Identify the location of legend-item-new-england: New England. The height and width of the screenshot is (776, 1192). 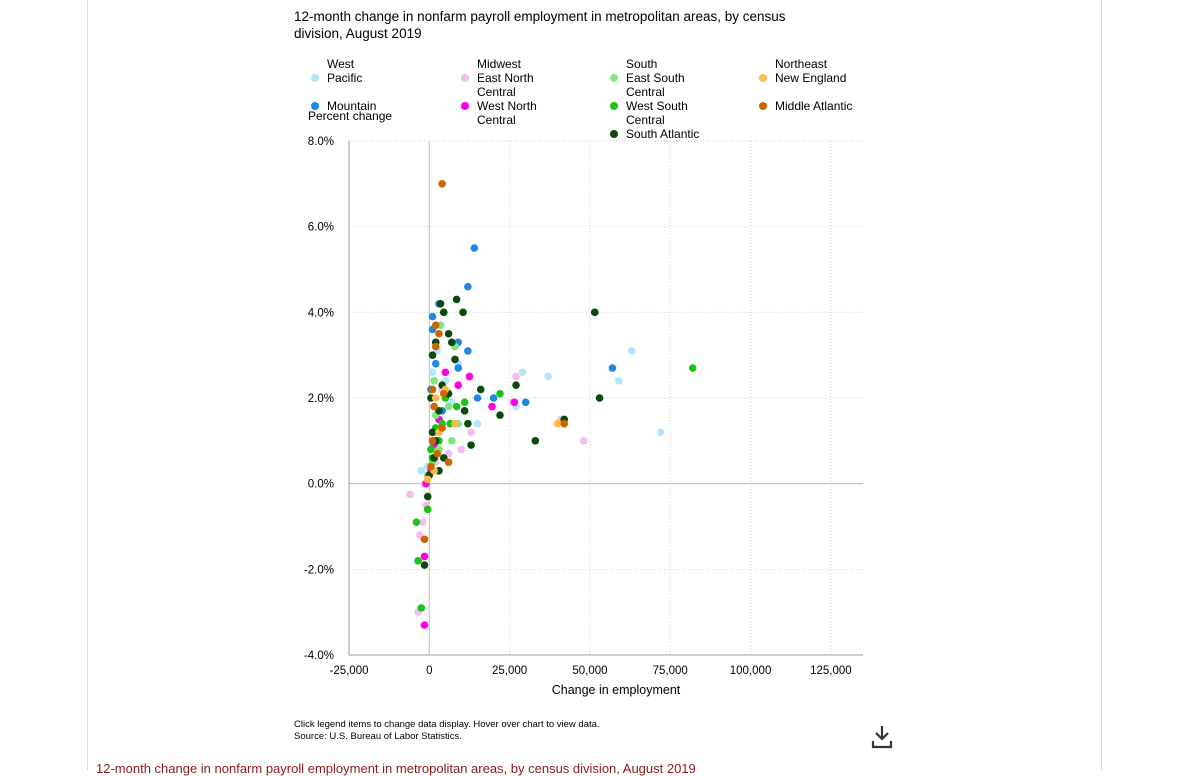
(817, 78).